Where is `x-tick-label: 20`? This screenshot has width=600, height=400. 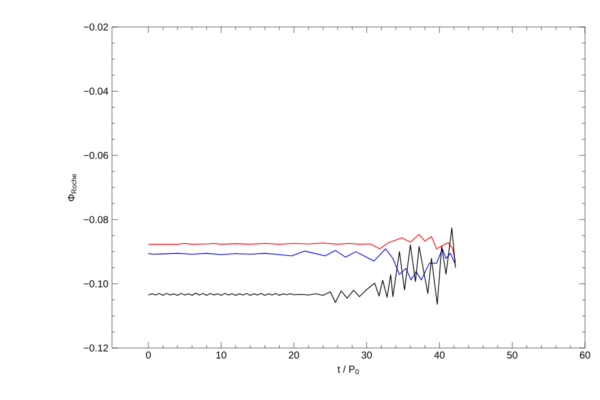
x-tick-label: 20 is located at coordinates (294, 355).